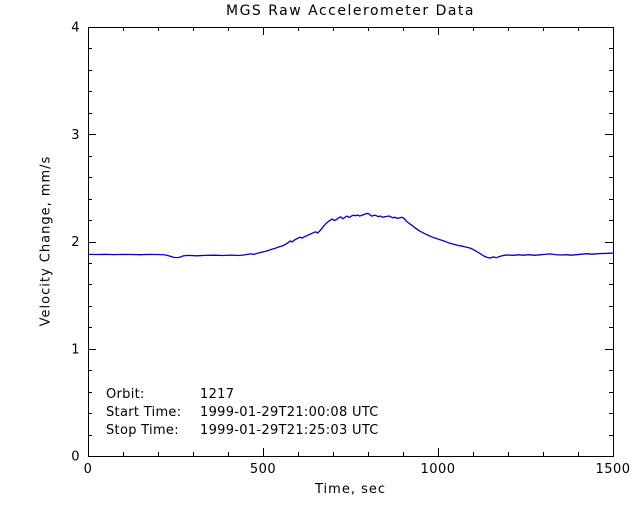 The image size is (640, 512). What do you see at coordinates (350, 489) in the screenshot?
I see `x-axis-title: Time, sec` at bounding box center [350, 489].